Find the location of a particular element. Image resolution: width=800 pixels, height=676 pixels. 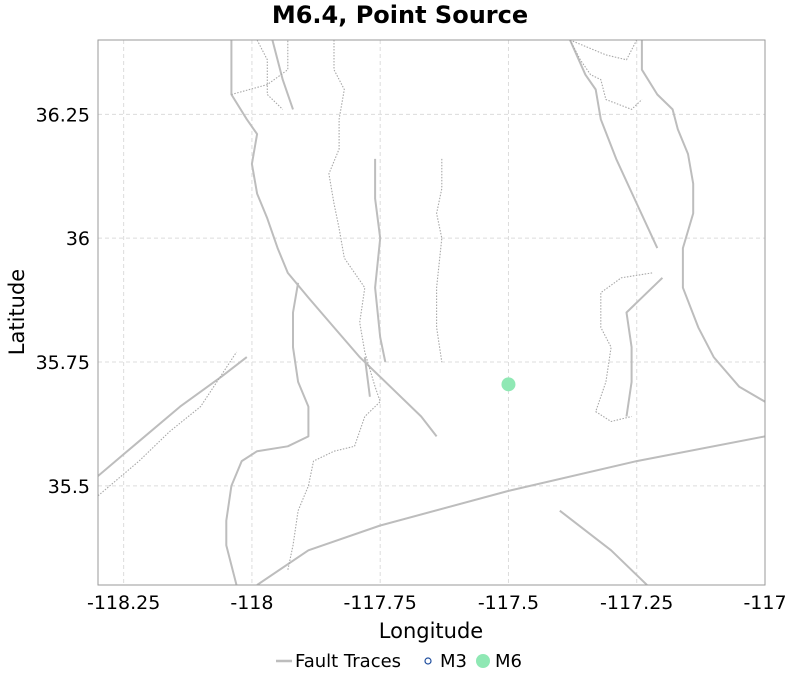

y-tick-label: 35.75 is located at coordinates (63, 363).